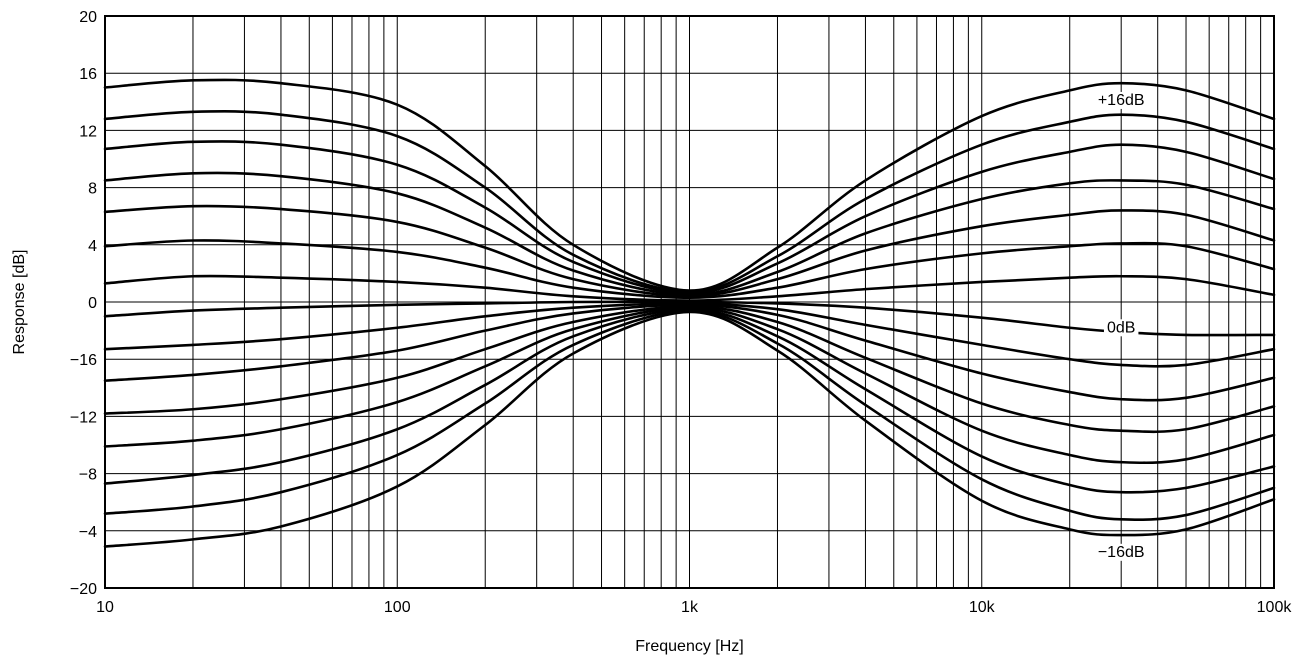 This screenshot has height=663, width=1314. I want to click on y-axis-label: Response [dB], so click(19, 302).